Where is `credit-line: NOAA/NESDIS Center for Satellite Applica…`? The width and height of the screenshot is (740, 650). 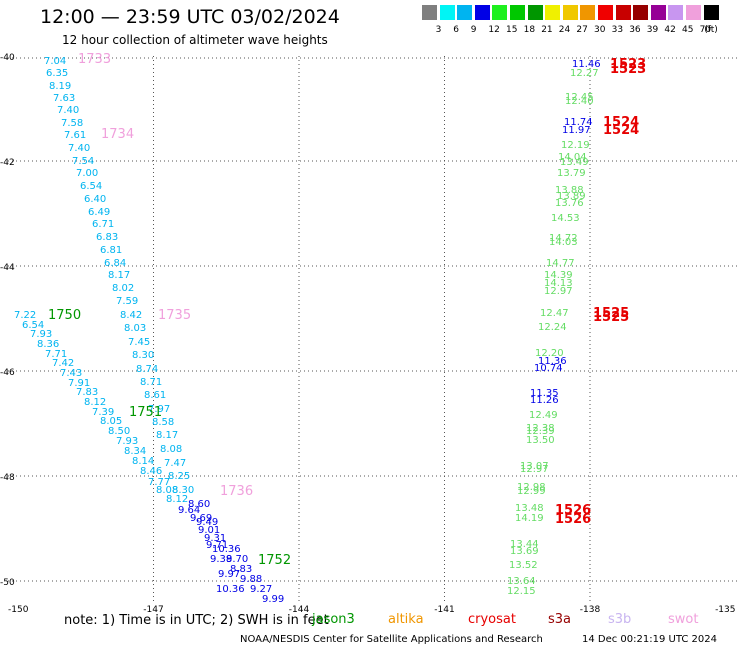 credit-line: NOAA/NESDIS Center for Satellite Applica… is located at coordinates (391, 639).